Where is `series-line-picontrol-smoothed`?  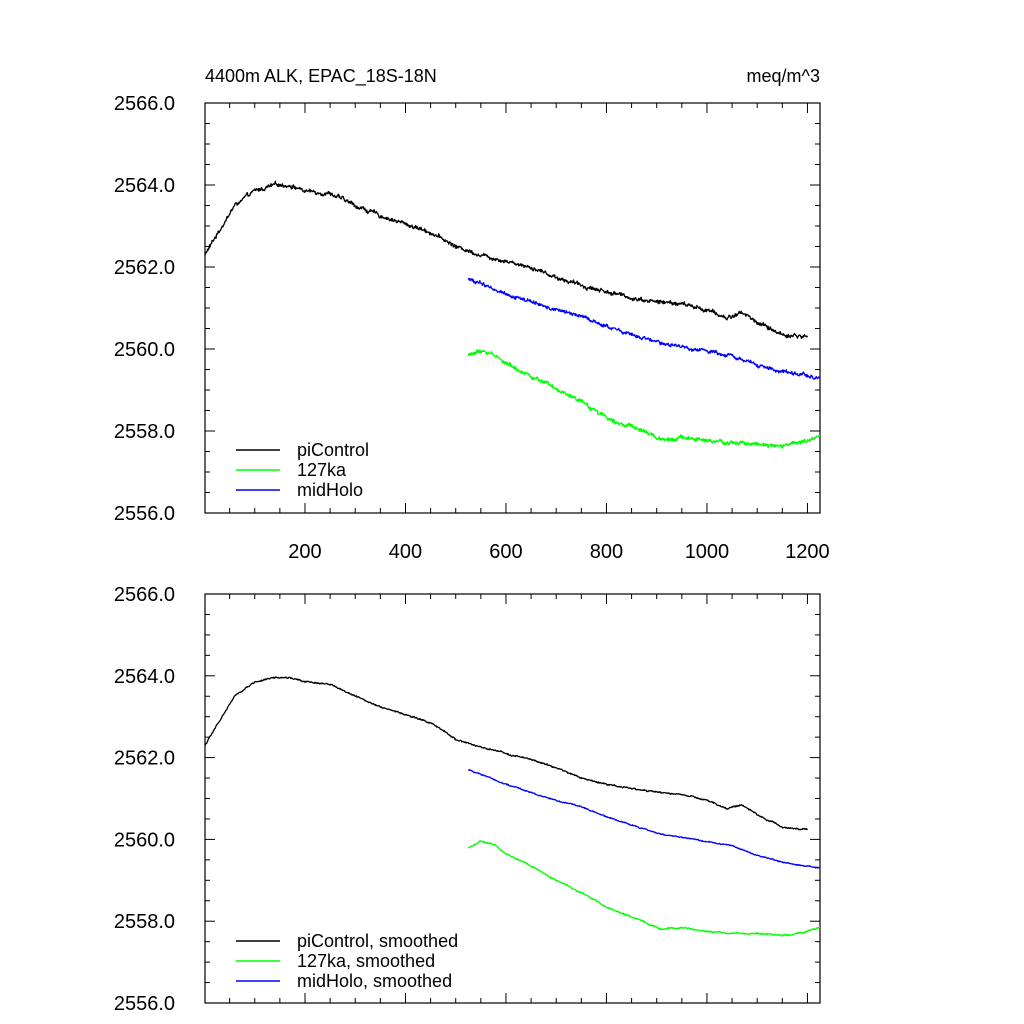 series-line-picontrol-smoothed is located at coordinates (506, 753).